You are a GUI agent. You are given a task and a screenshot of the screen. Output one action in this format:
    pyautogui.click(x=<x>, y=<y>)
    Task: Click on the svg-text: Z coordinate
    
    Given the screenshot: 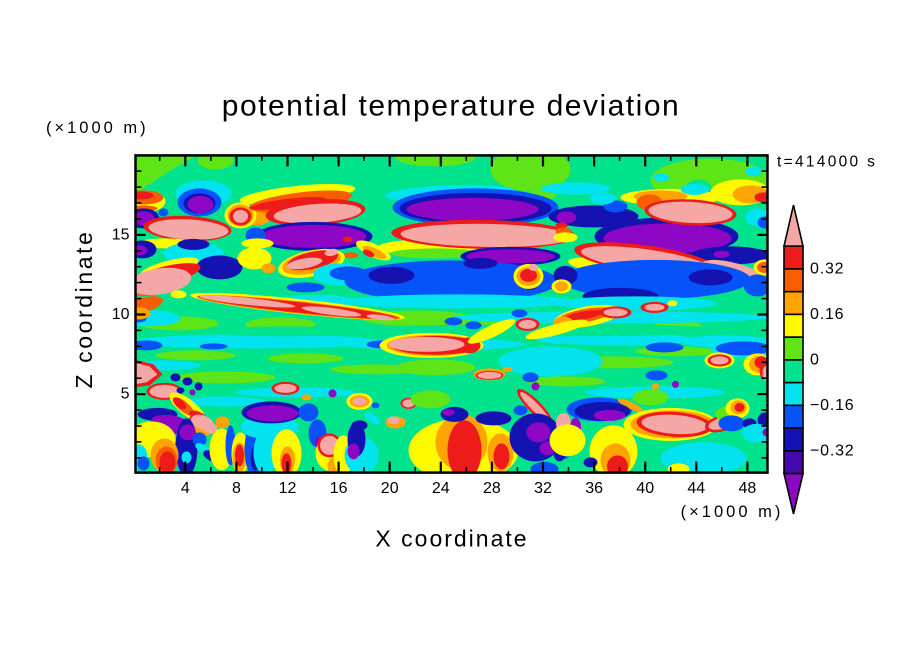 What is the action you would take?
    pyautogui.click(x=84, y=308)
    